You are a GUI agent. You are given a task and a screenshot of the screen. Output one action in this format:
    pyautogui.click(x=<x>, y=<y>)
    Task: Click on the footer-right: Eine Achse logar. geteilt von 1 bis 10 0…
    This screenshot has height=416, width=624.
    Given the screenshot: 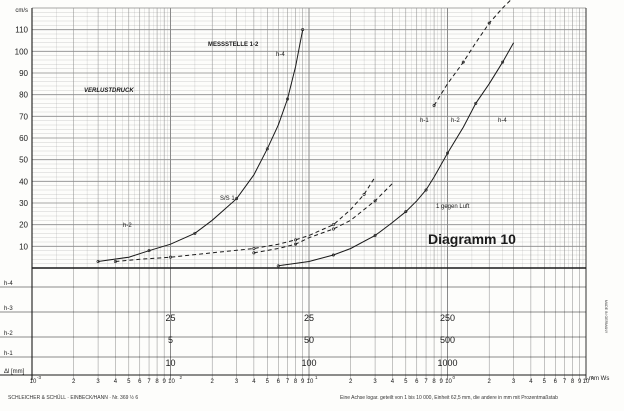 What is the action you would take?
    pyautogui.click(x=449, y=398)
    